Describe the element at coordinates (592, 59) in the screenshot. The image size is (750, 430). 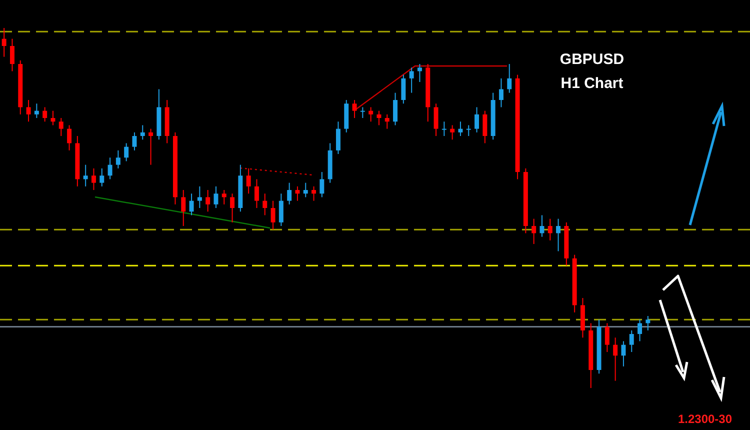
I see `text: GBPUSD` at that location.